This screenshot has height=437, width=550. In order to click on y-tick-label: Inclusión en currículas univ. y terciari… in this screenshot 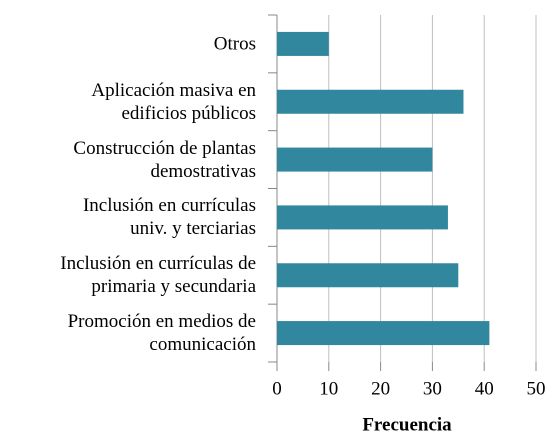, I will do `click(169, 217)`.